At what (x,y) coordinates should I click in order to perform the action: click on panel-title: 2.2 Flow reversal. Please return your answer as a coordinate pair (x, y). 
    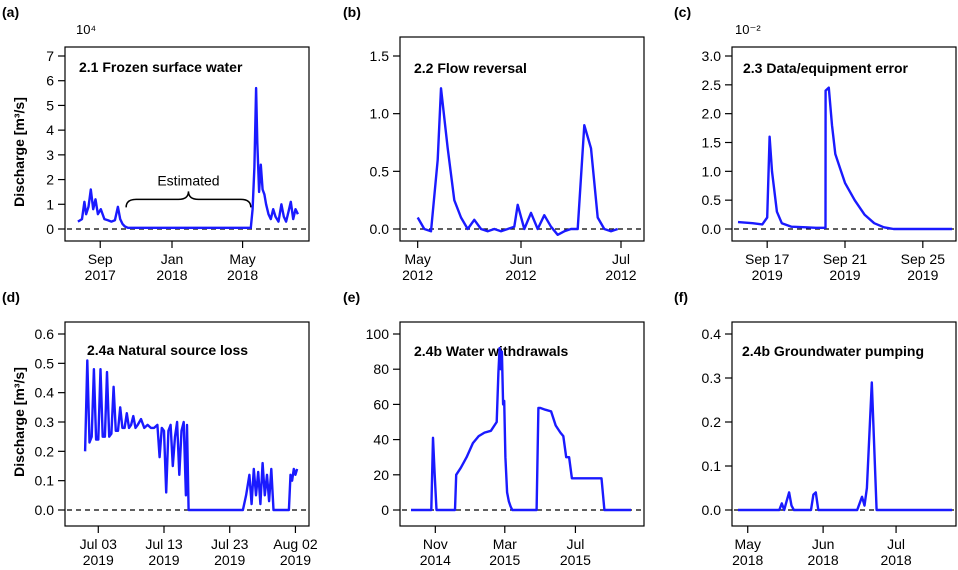
    Looking at the image, I should click on (470, 68).